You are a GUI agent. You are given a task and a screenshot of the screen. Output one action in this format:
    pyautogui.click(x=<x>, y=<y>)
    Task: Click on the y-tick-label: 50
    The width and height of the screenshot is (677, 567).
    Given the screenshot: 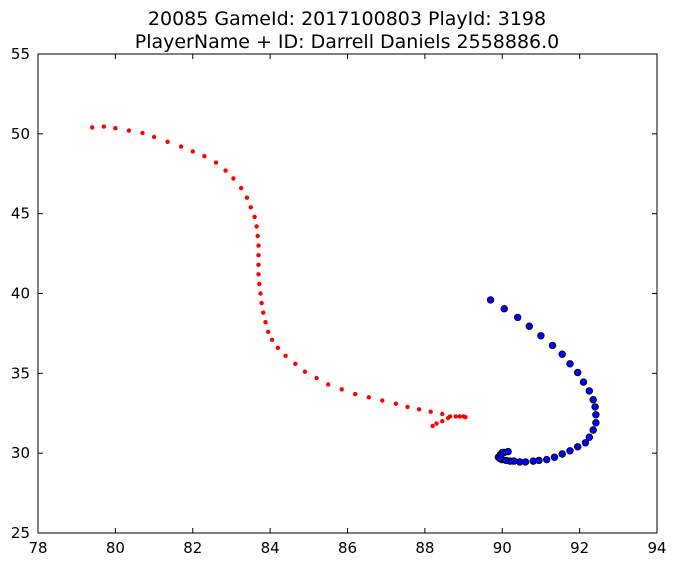 What is the action you would take?
    pyautogui.click(x=20, y=134)
    